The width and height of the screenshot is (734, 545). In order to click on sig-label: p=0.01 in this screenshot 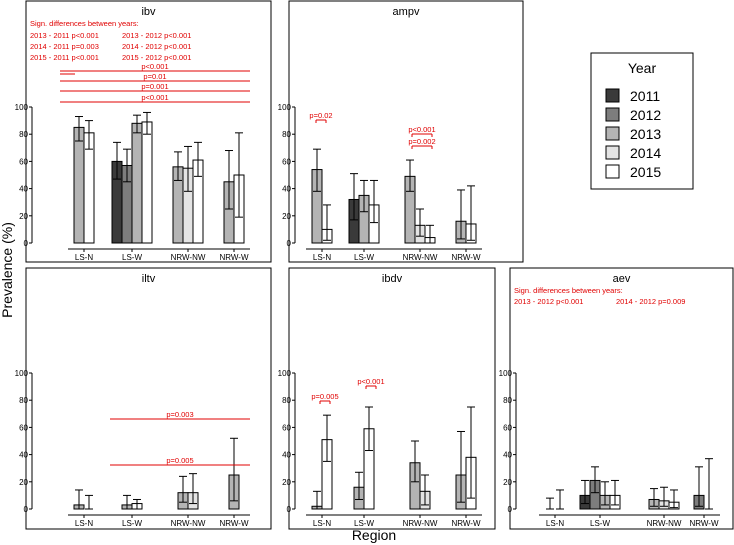, I will do `click(154, 76)`.